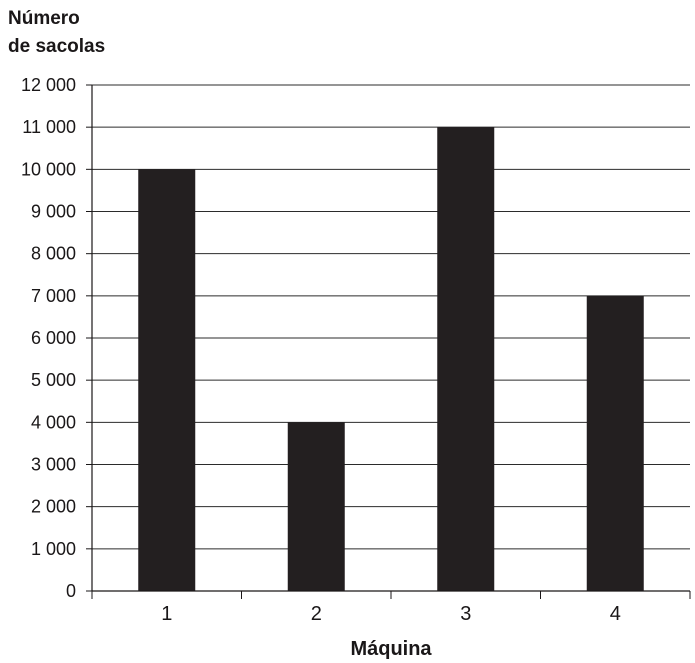 The height and width of the screenshot is (663, 695). Describe the element at coordinates (53, 380) in the screenshot. I see `y-tick-label: 5 000` at that location.